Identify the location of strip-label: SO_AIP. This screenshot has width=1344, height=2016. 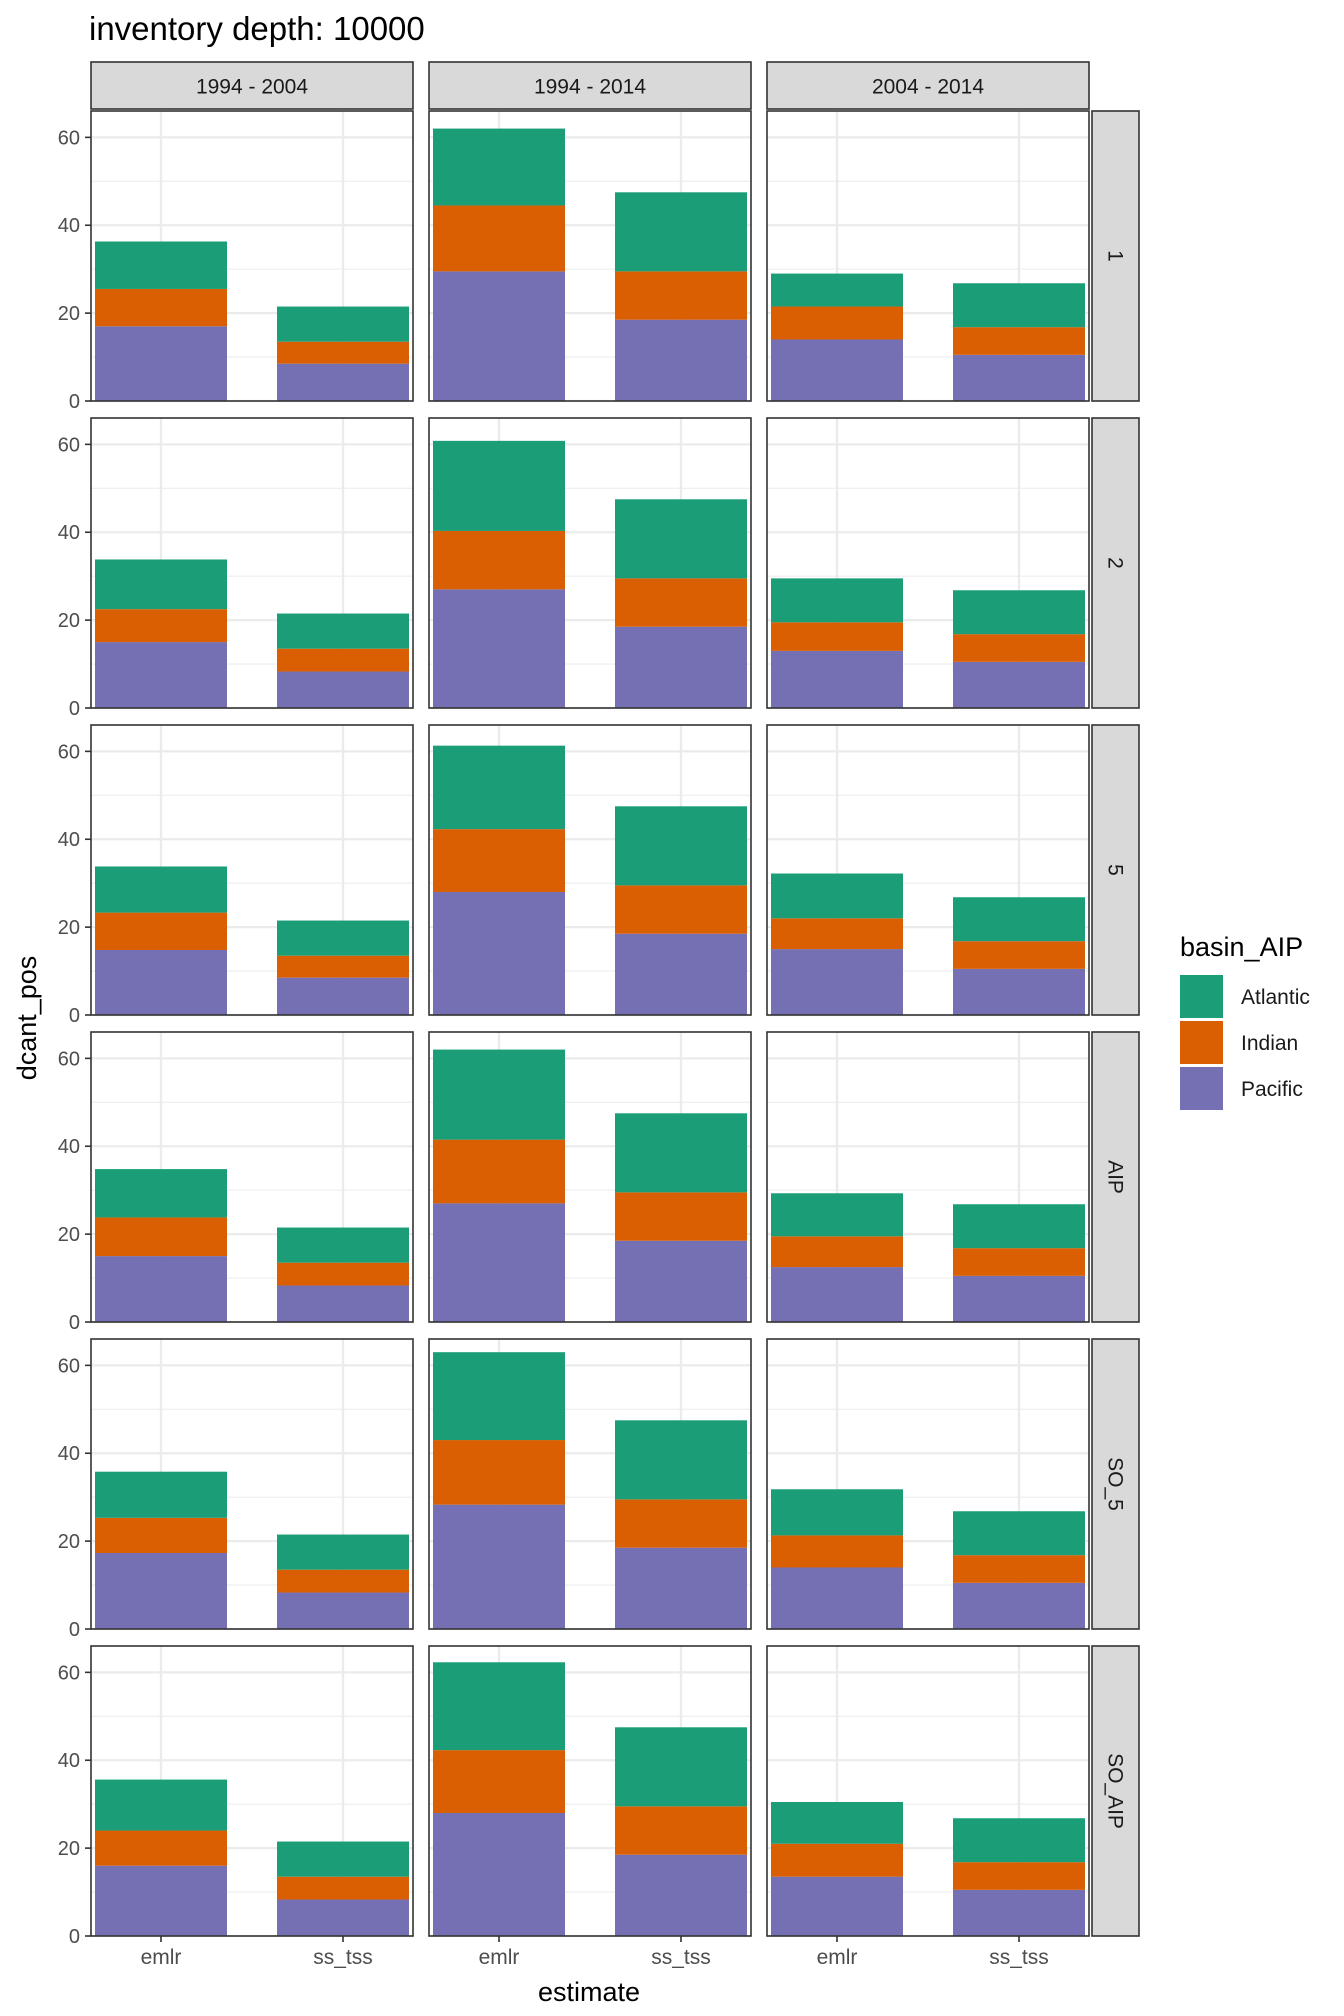
(1115, 1791).